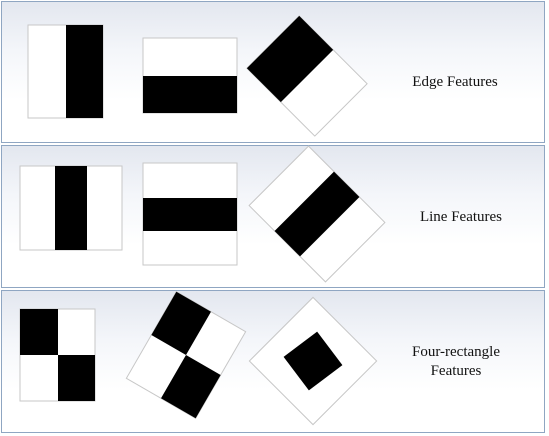 The height and width of the screenshot is (436, 549). What do you see at coordinates (313, 361) in the screenshot?
I see `center-surround-feature` at bounding box center [313, 361].